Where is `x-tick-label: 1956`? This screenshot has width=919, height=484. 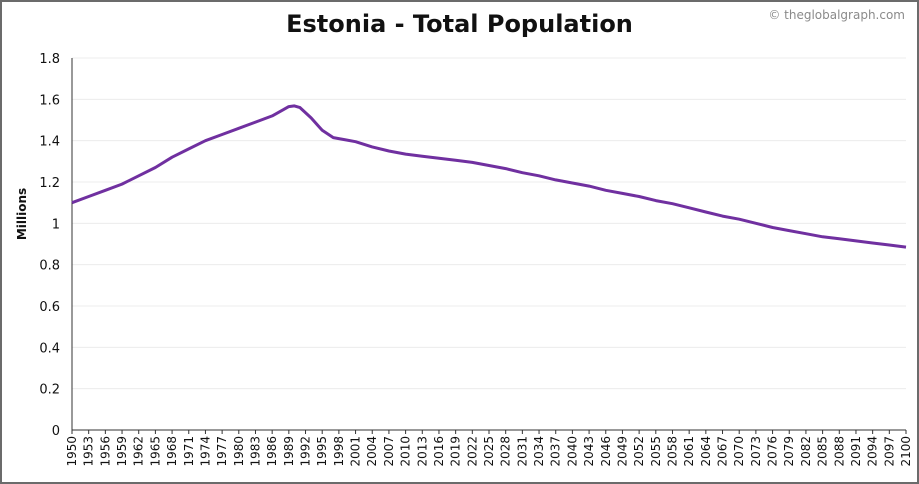
x-tick-label: 1956 is located at coordinates (105, 451).